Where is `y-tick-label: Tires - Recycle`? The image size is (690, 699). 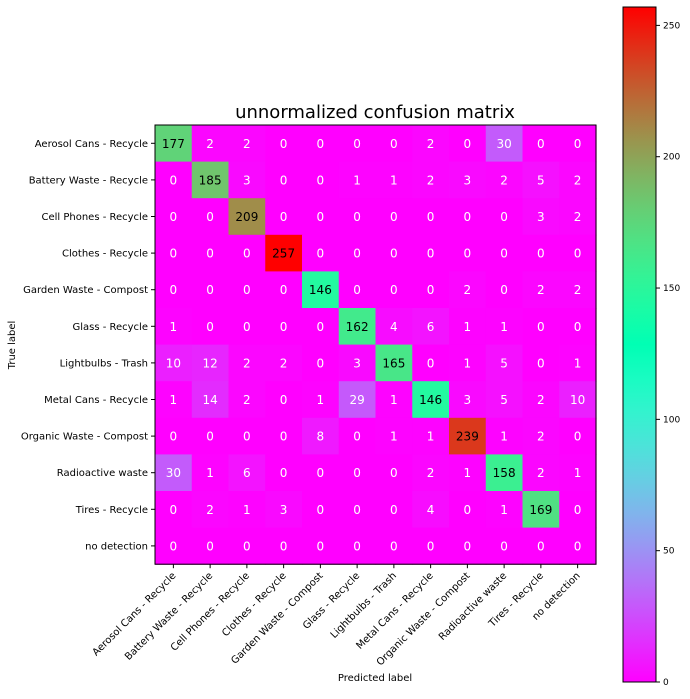
y-tick-label: Tires - Recycle is located at coordinates (111, 510).